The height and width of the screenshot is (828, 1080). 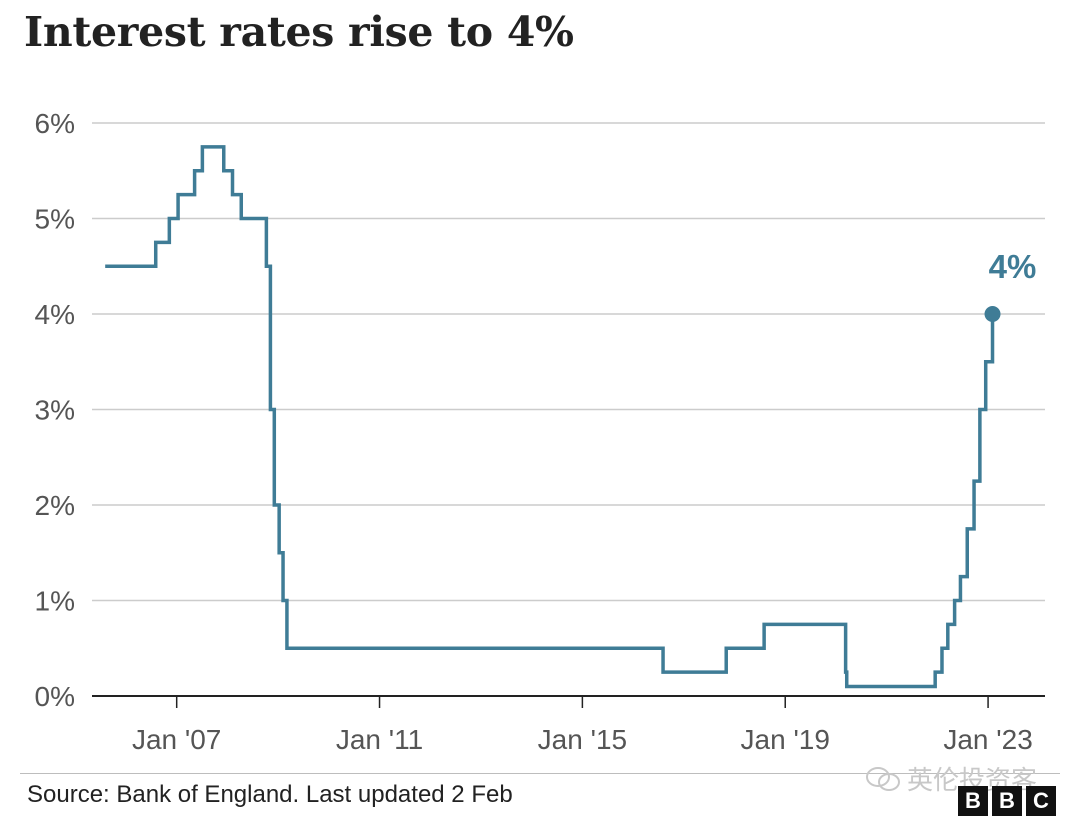 What do you see at coordinates (1013, 266) in the screenshot?
I see `end-point-label: 4%` at bounding box center [1013, 266].